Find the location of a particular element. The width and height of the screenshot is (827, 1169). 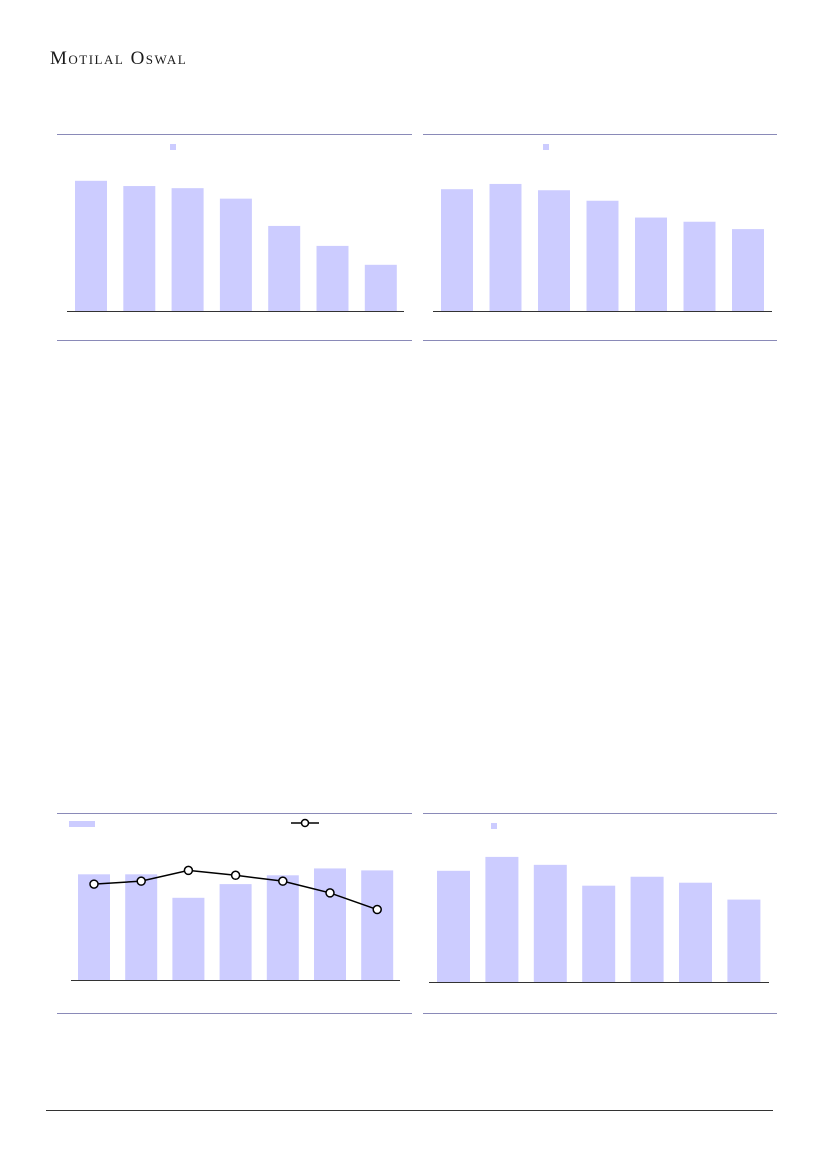

bar-line-chart is located at coordinates (234, 899).